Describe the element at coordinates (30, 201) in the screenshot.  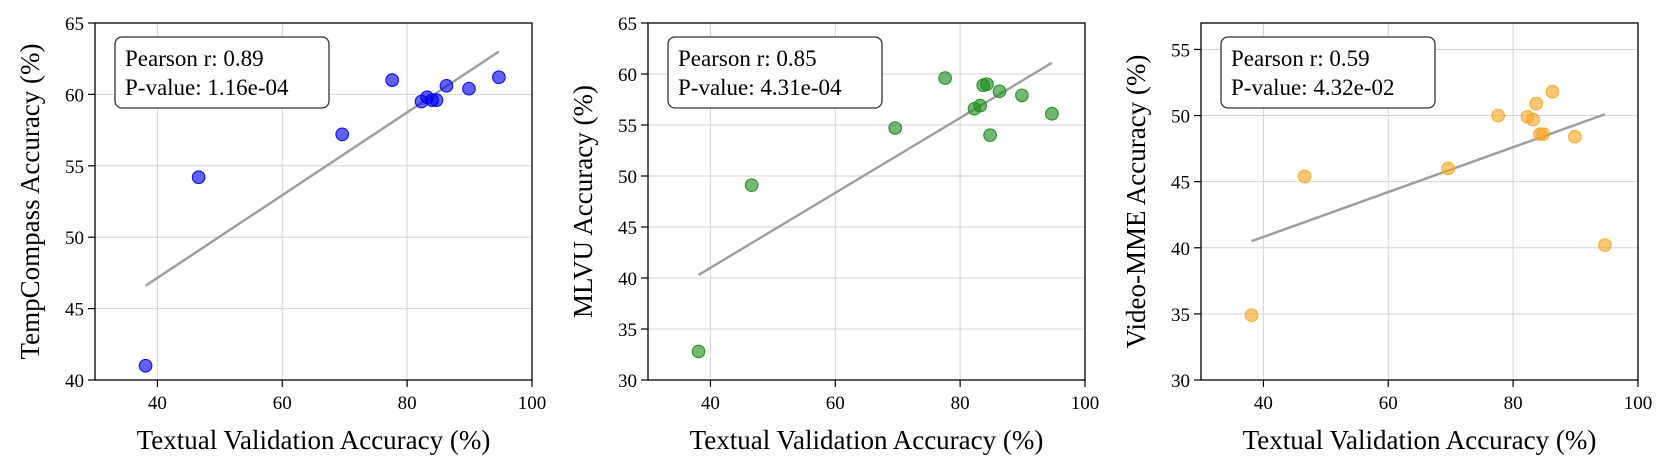
I see `y-axis-label: TempCompass Accuracy (%)` at that location.